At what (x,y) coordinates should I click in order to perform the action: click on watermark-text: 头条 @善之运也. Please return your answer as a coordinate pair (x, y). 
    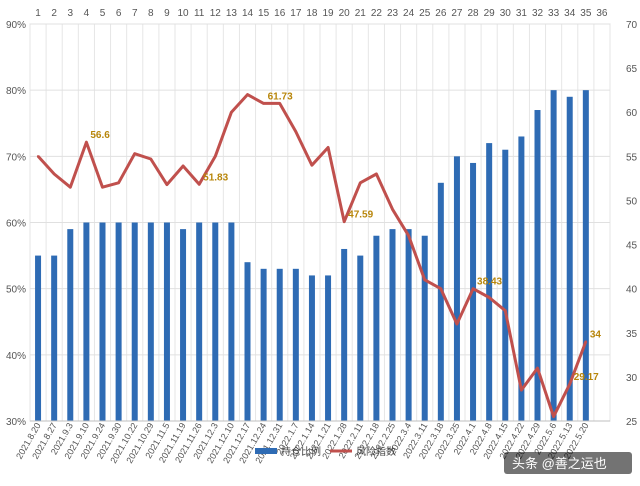
    Looking at the image, I should click on (559, 463).